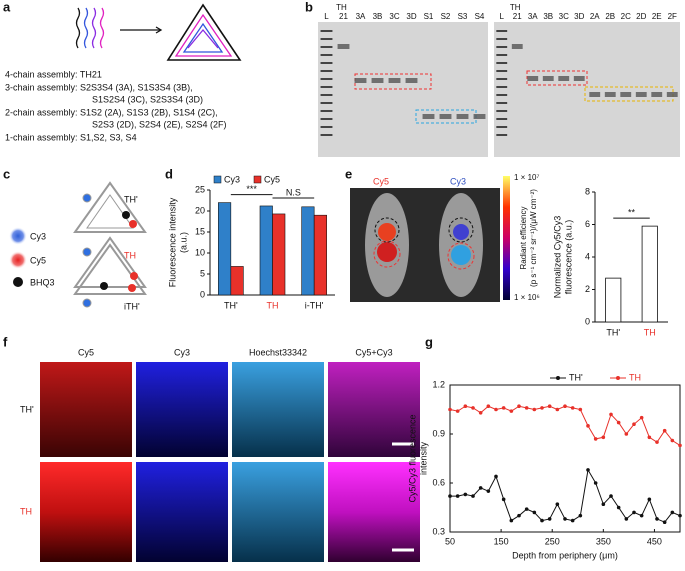 The image size is (685, 571). Describe the element at coordinates (527, 297) in the screenshot. I see `colorbar-min: 1 × 10⁶` at that location.